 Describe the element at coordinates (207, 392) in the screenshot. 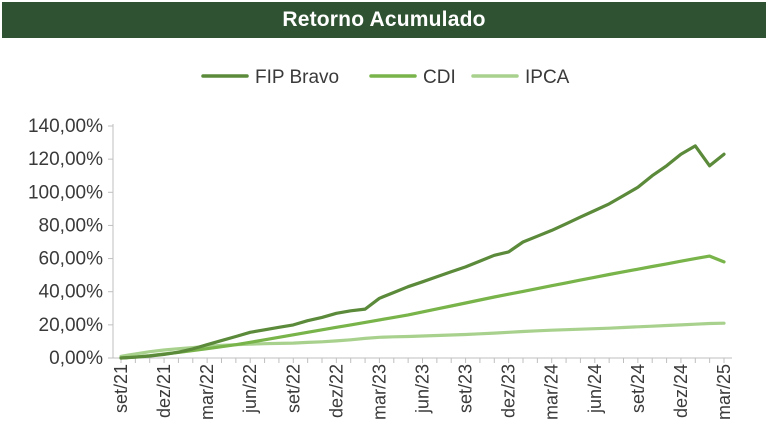

I see `x-tick-label: mar/22` at that location.